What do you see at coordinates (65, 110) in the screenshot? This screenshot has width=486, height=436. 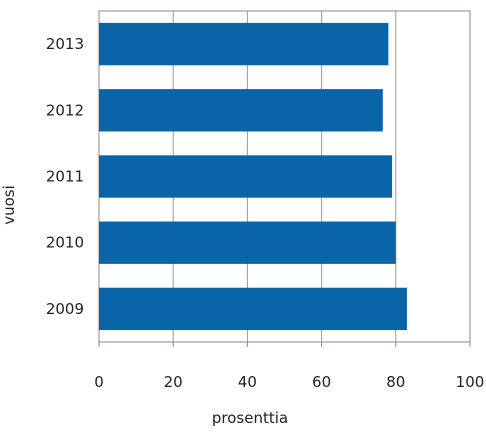 I see `y-tick-label-2012: 2012` at bounding box center [65, 110].